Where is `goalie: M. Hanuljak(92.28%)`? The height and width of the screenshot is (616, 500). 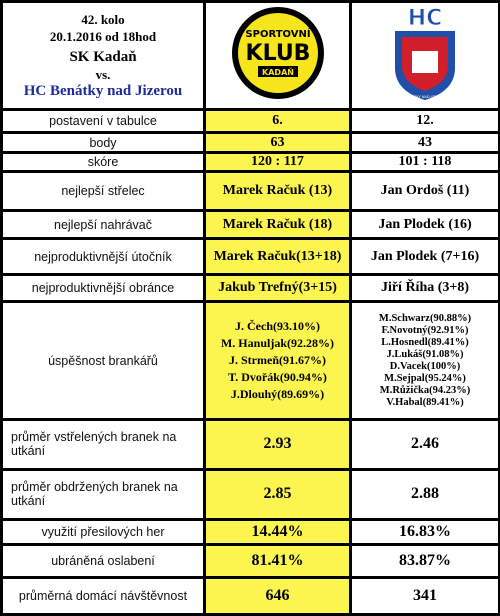
goalie: M. Hanuljak(92.28%) is located at coordinates (277, 343).